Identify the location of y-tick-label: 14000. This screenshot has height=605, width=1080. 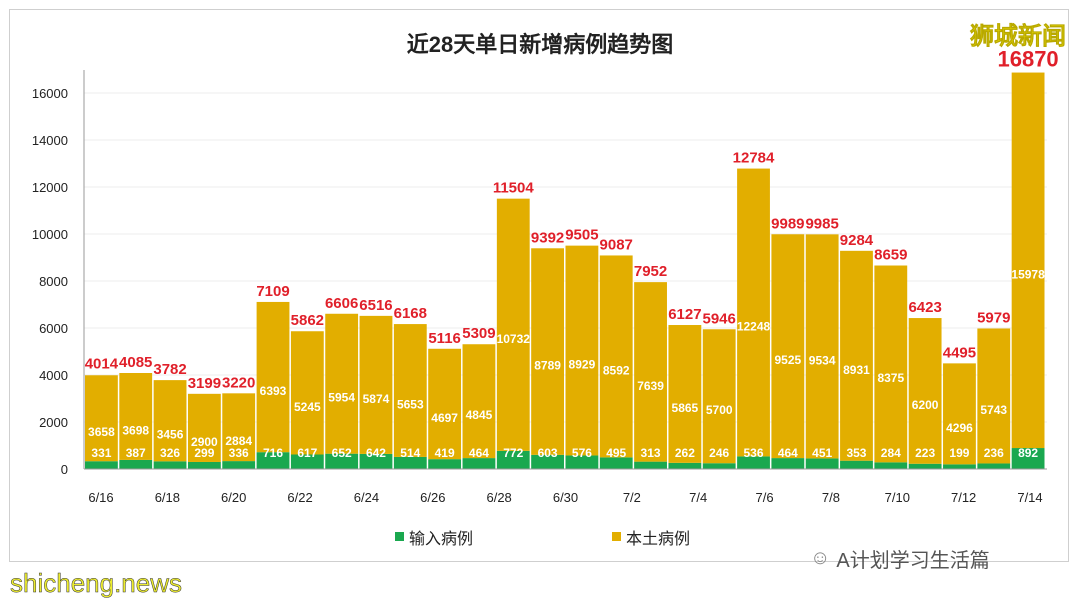
(50, 140).